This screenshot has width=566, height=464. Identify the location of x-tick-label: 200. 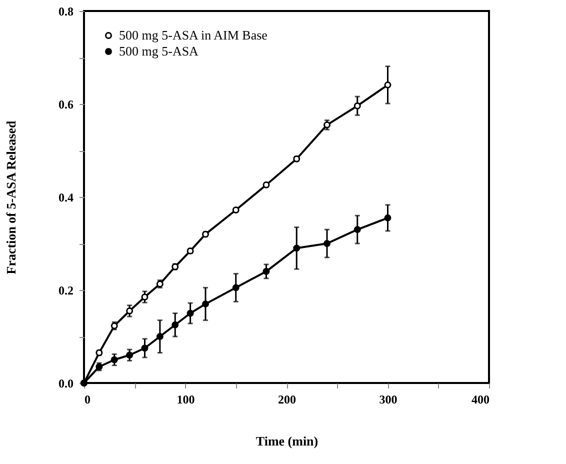
(287, 399).